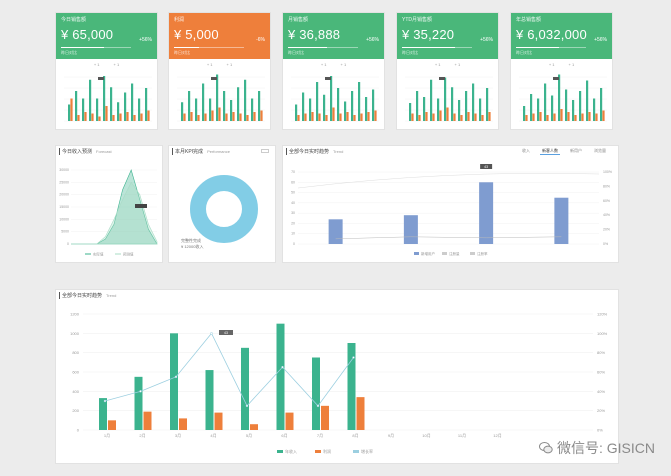 The width and height of the screenshot is (671, 476). I want to click on x-tick-label: 5月, so click(249, 435).